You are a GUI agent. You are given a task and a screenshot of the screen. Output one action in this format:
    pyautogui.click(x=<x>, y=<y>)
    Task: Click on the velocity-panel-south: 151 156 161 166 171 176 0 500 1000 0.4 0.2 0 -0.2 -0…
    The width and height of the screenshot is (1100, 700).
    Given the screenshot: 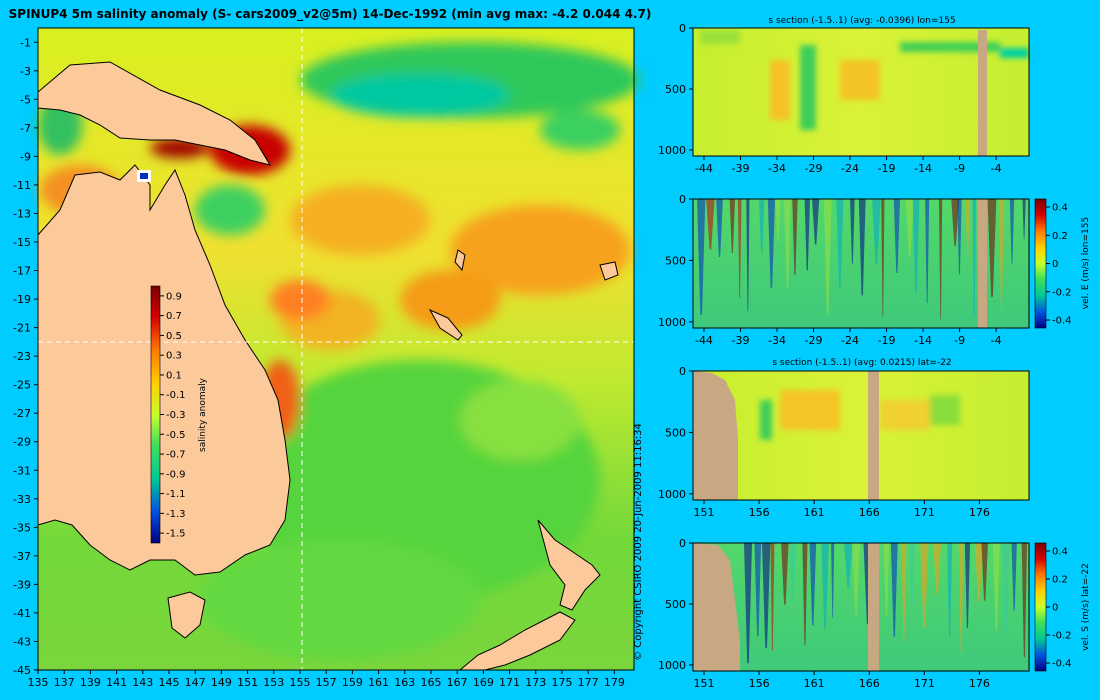 What is the action you would take?
    pyautogui.click(x=874, y=613)
    